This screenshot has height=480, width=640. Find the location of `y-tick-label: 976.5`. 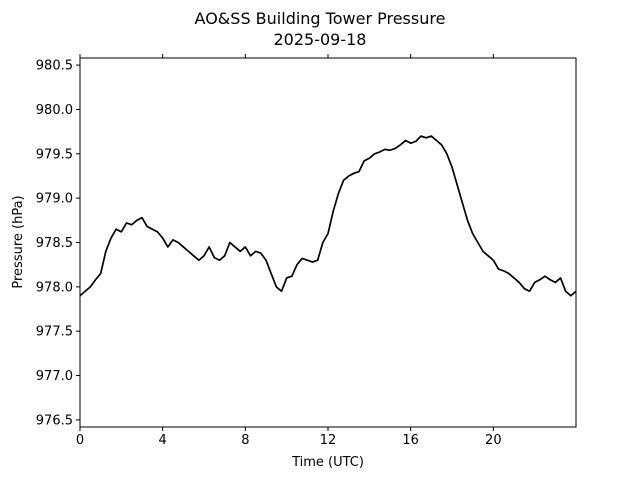

y-tick-label: 976.5 is located at coordinates (54, 420).